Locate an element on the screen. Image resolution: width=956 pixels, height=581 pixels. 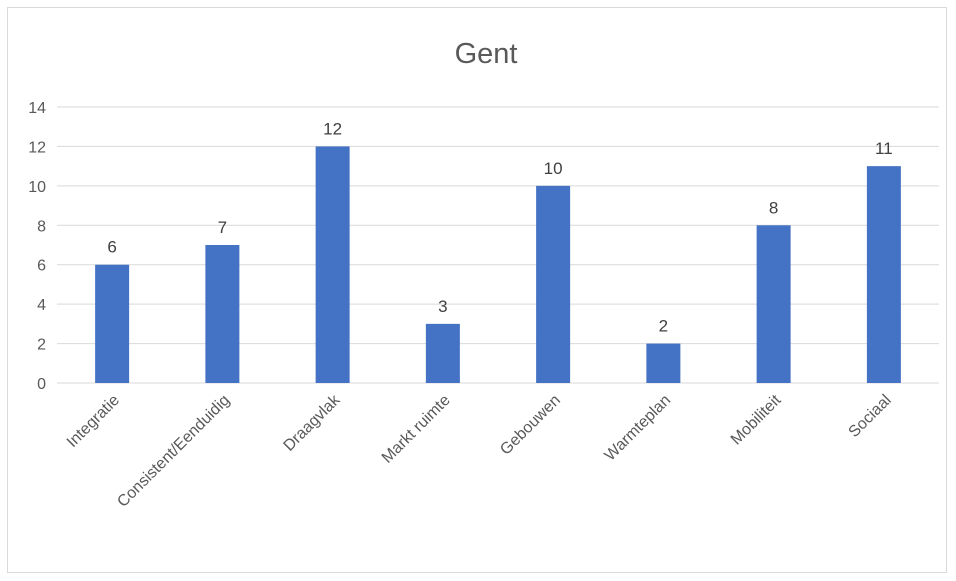
y-tick-label: 4 is located at coordinates (41, 305).